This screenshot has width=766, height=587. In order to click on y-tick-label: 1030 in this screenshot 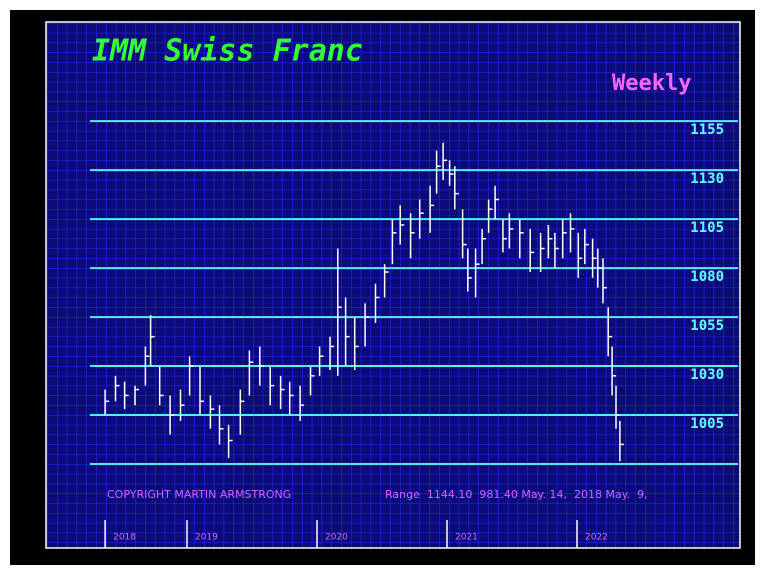, I will do `click(707, 375)`.